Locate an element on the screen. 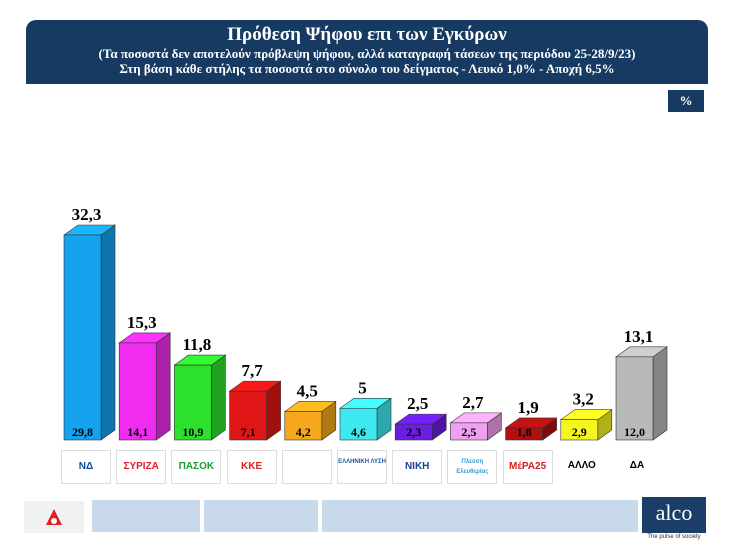 The image size is (734, 552). chart-title: Πρόθεση Ψήφου επι των Εγκύρων is located at coordinates (367, 34).